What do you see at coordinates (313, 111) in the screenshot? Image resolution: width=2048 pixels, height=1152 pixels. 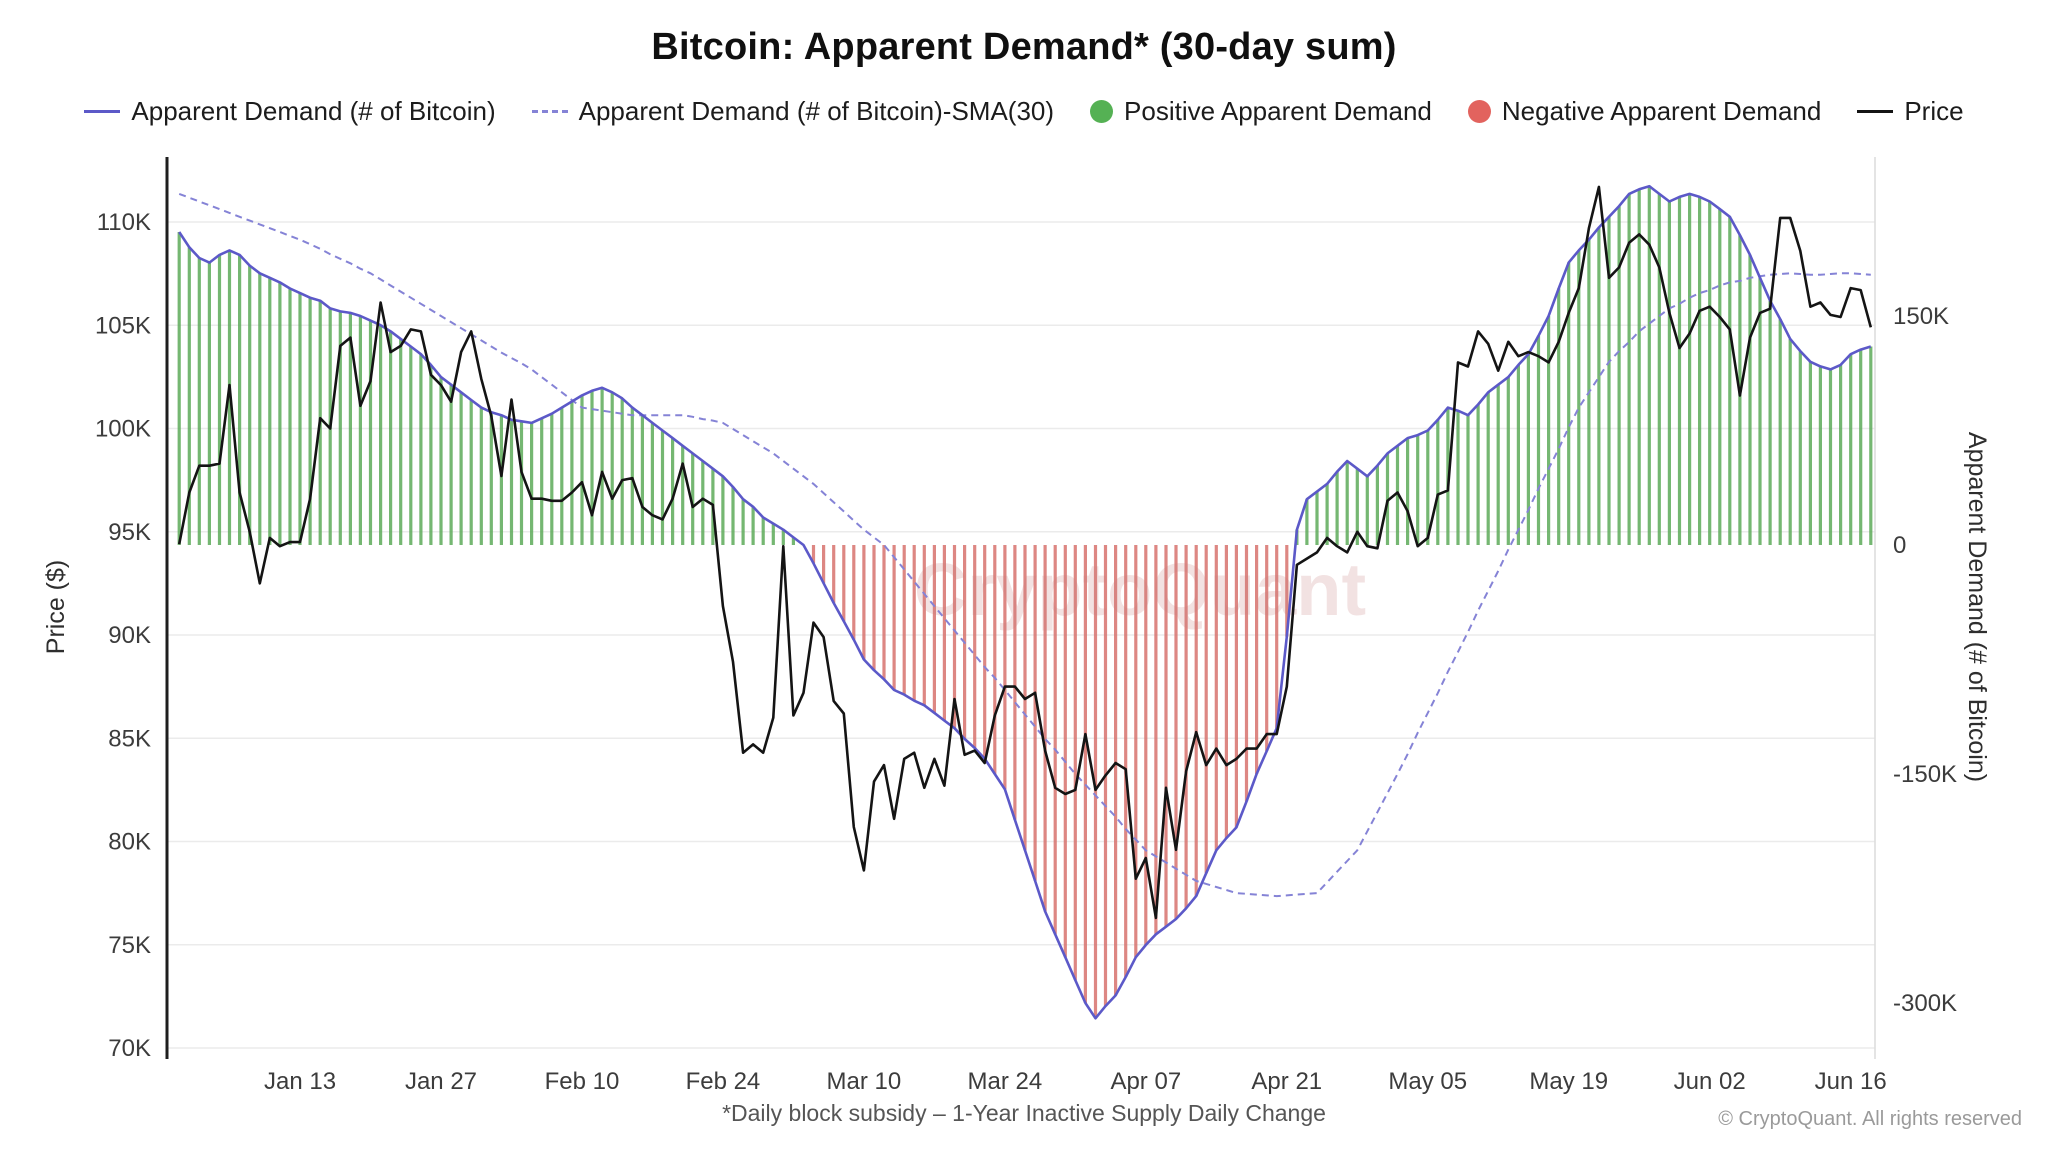 I see `legend-label: Apparent Demand (# of Bitcoin)` at bounding box center [313, 111].